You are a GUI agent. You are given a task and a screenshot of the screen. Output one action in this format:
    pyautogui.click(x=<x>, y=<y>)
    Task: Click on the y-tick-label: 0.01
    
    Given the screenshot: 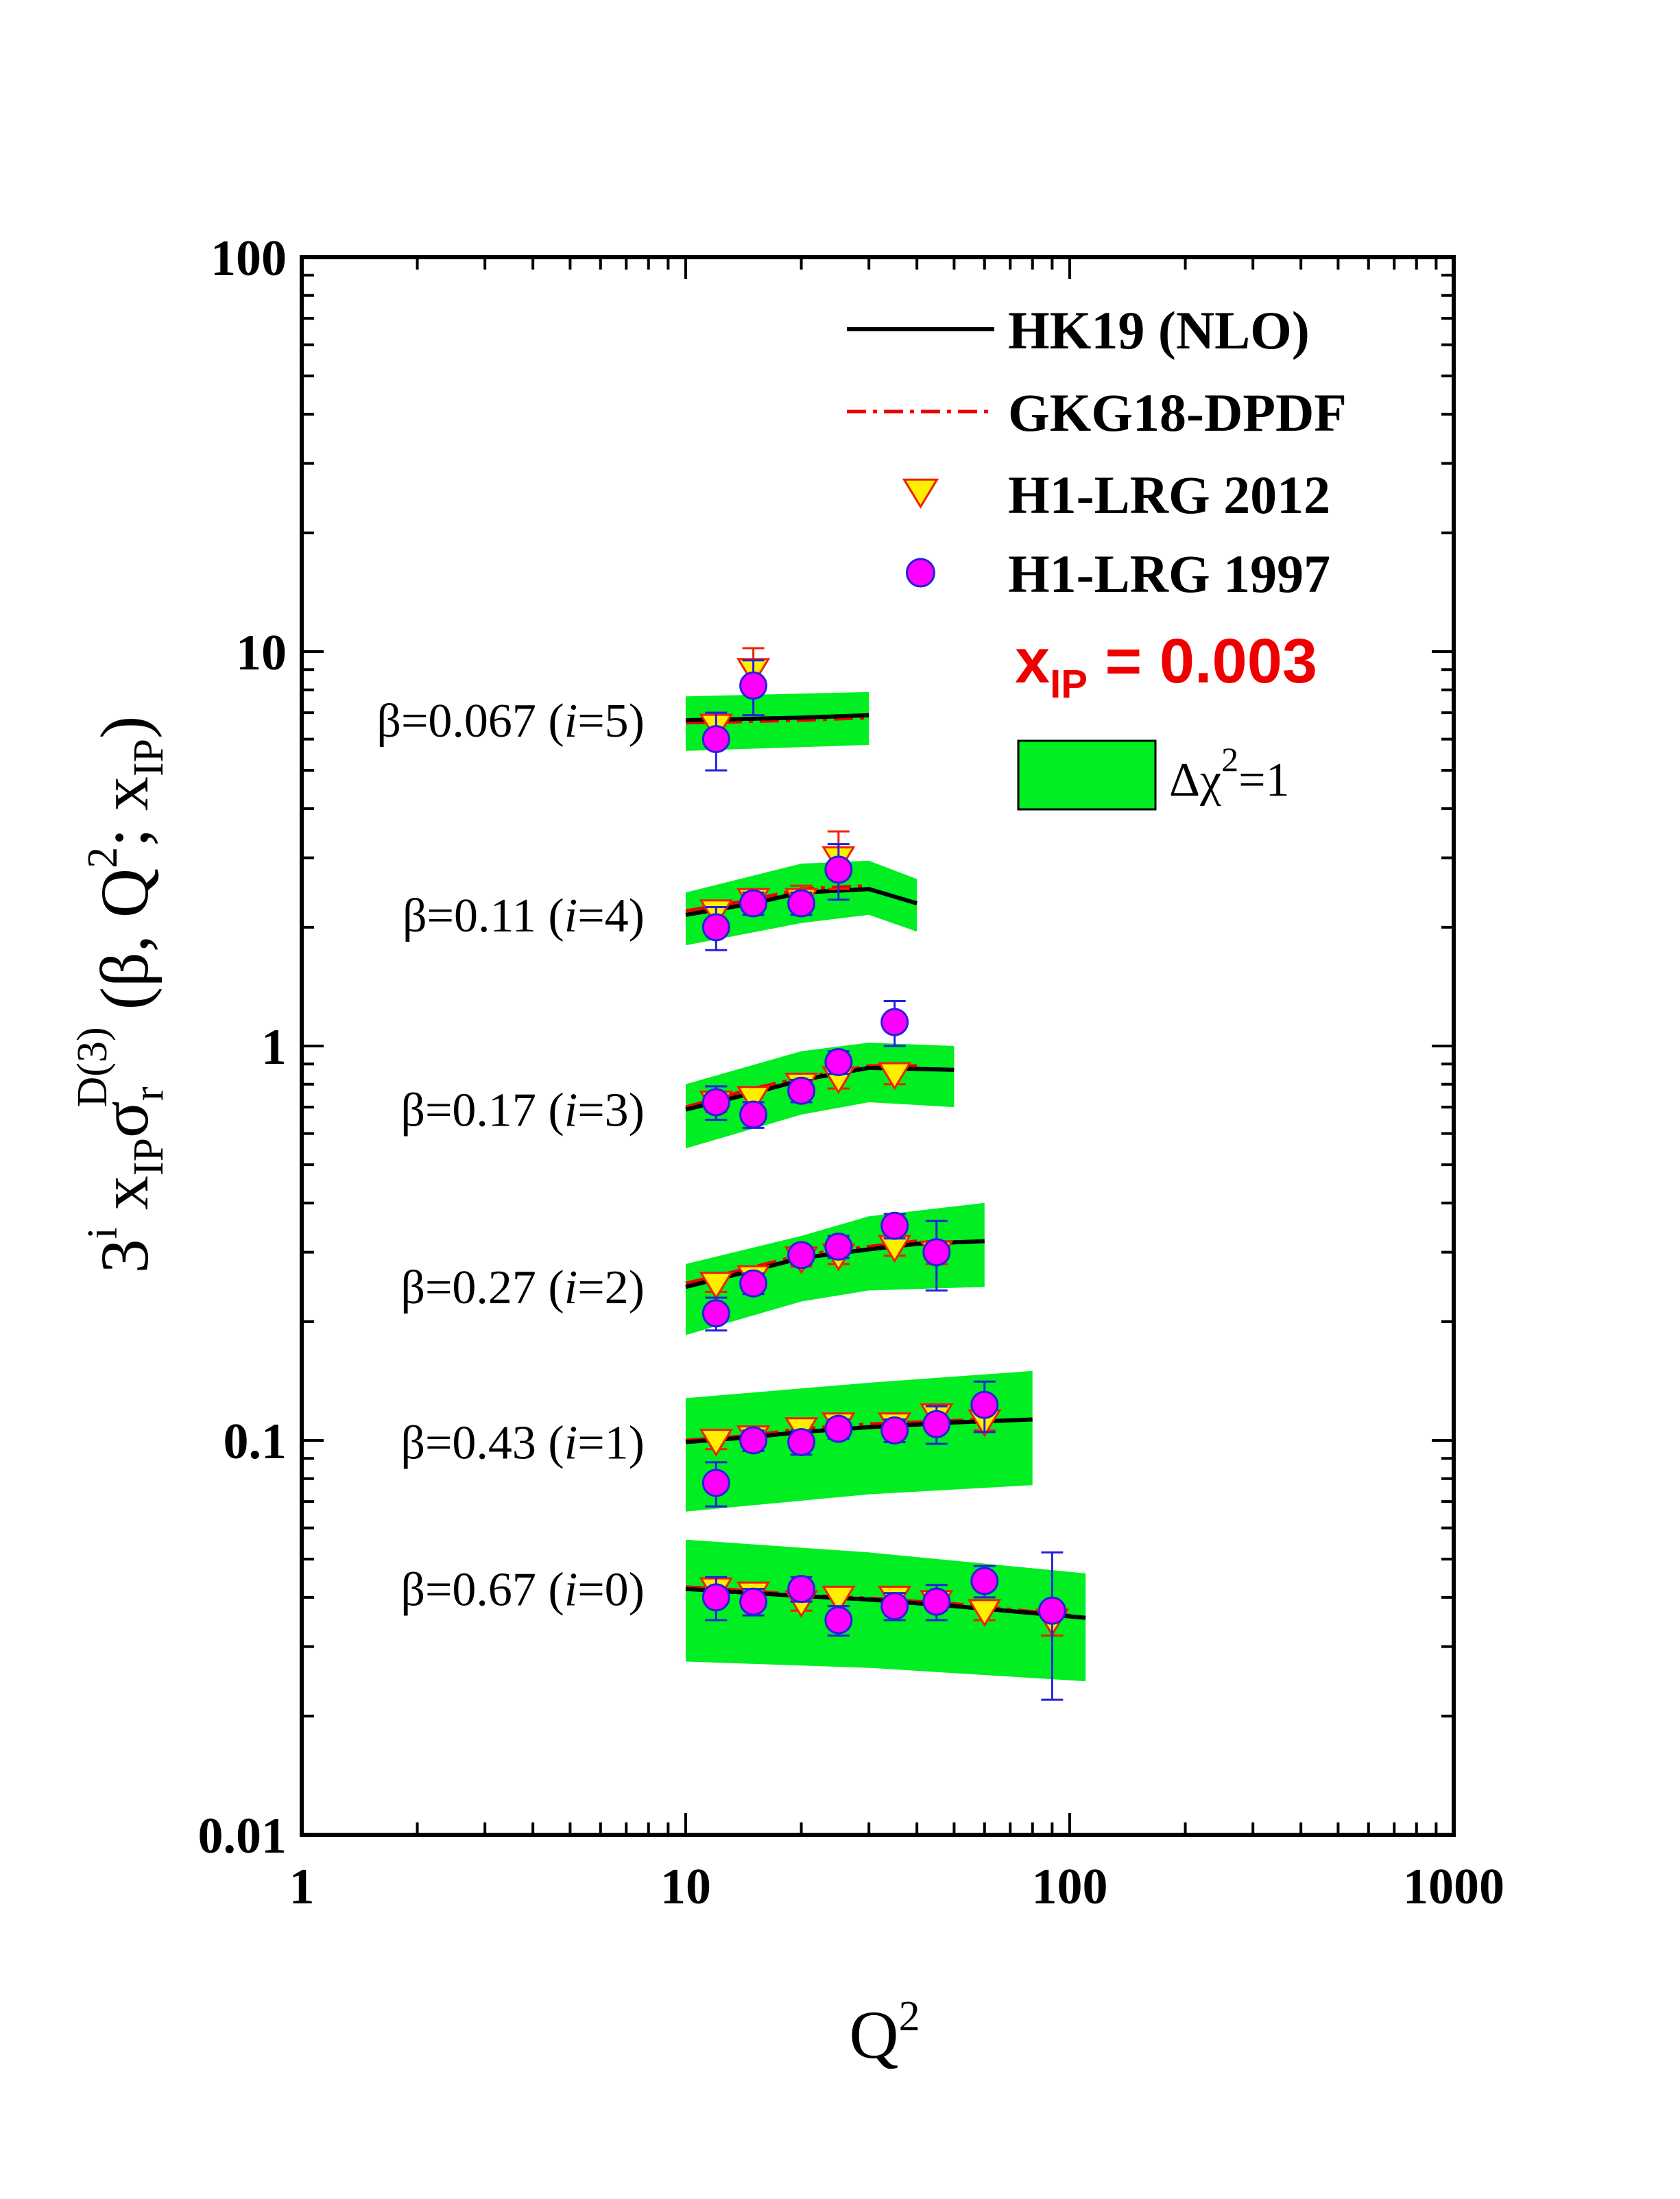 What is the action you would take?
    pyautogui.click(x=242, y=1836)
    